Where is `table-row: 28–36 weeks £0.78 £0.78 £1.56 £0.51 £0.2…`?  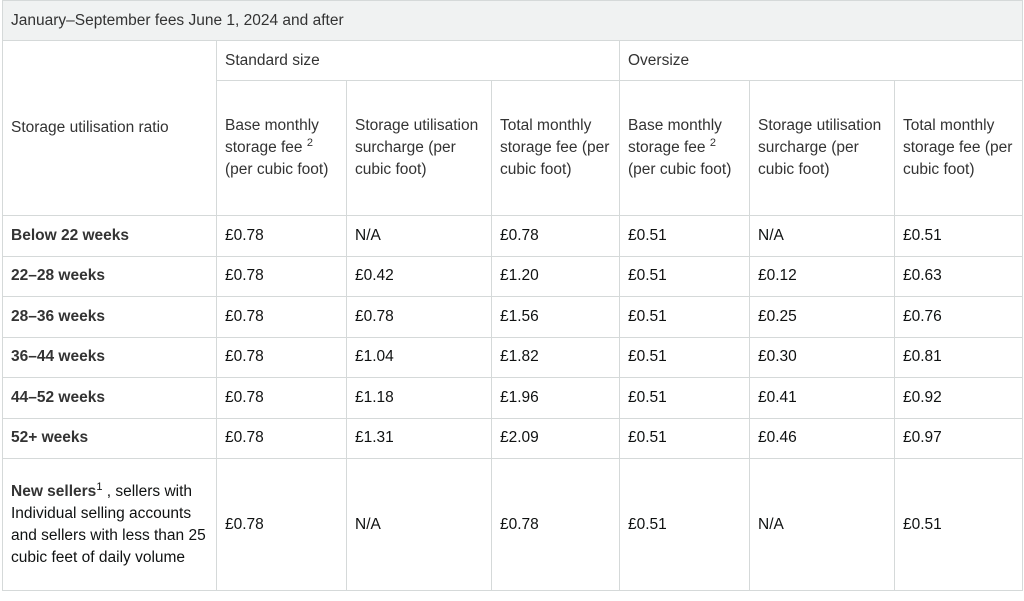 table-row: 28–36 weeks £0.78 £0.78 £1.56 £0.51 £0.2… is located at coordinates (513, 317).